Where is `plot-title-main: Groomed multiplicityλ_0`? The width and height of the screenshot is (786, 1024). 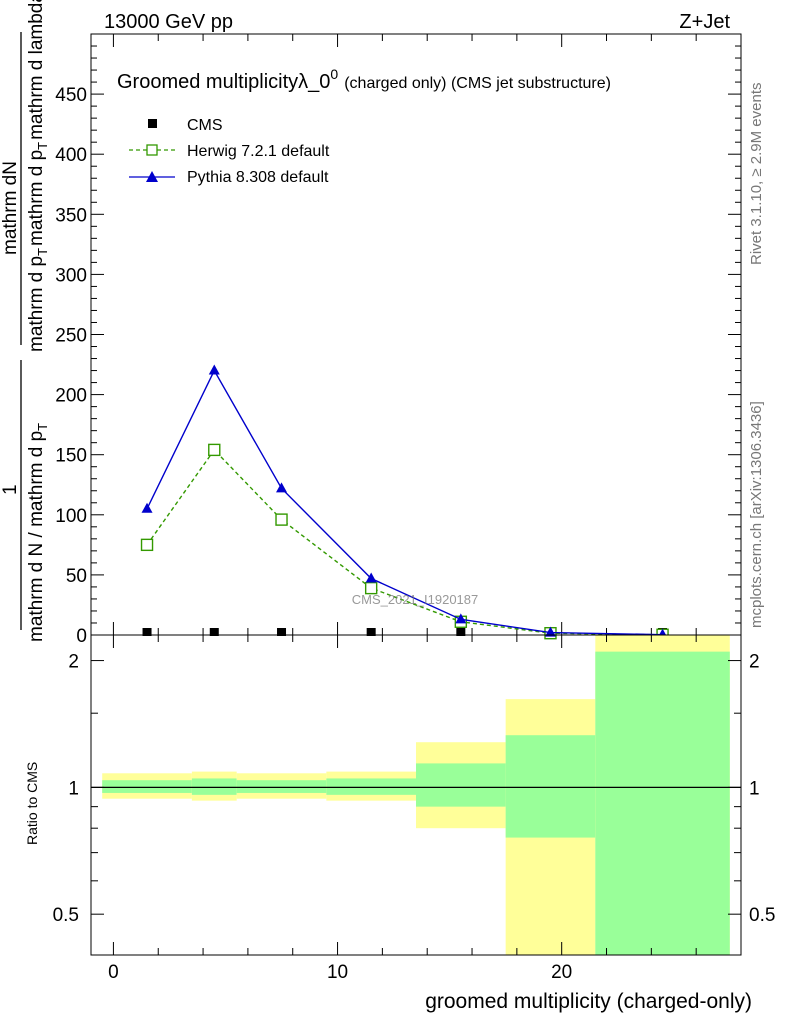
plot-title-main: Groomed multiplicityλ_0 is located at coordinates (223, 82).